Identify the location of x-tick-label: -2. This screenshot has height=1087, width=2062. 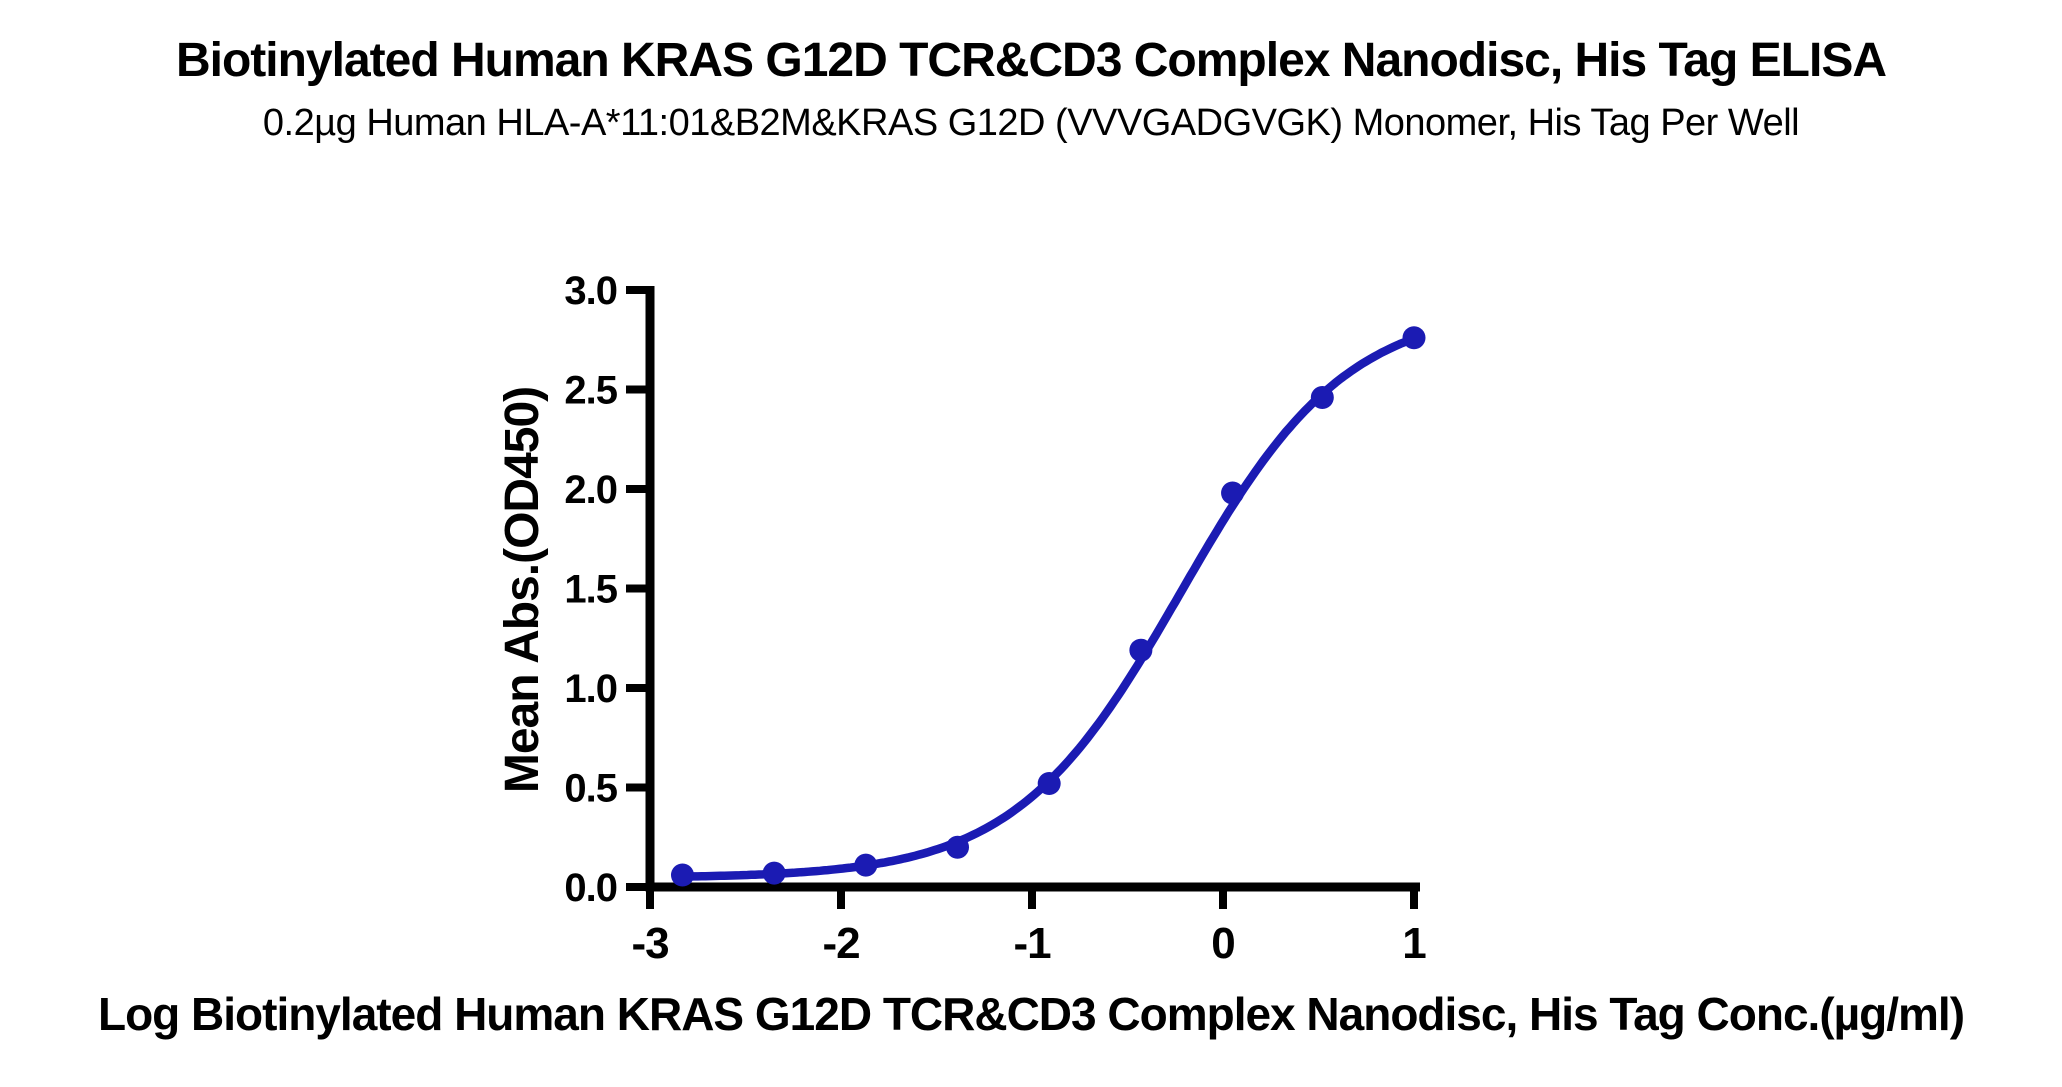
(840, 943).